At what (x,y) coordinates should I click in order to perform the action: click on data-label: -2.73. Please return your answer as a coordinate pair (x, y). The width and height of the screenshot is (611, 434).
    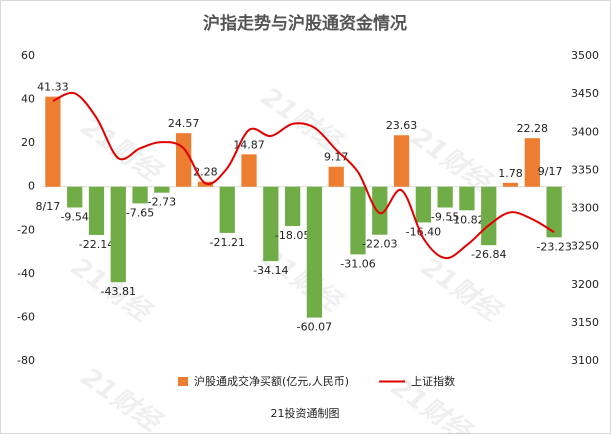
    Looking at the image, I should click on (162, 202).